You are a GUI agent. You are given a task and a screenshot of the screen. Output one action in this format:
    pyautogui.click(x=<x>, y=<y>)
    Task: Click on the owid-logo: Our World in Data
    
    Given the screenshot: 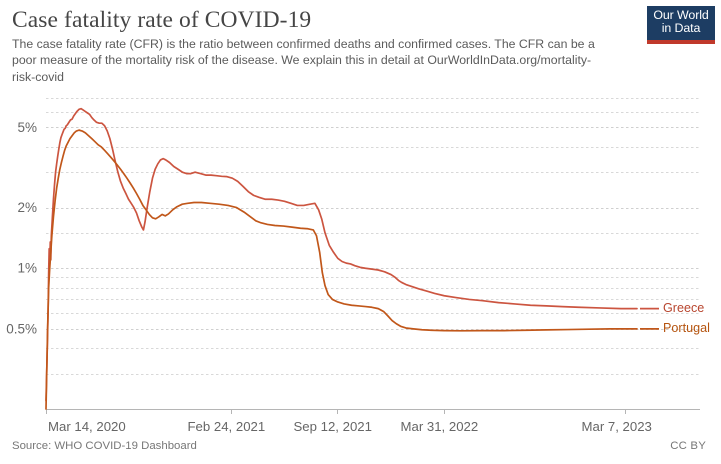 What is the action you would take?
    pyautogui.click(x=681, y=25)
    